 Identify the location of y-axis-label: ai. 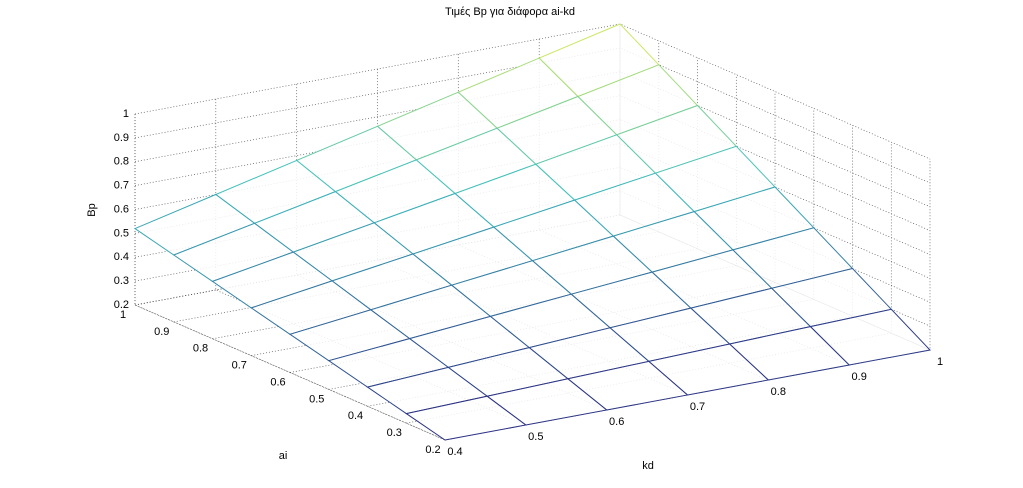
(283, 456).